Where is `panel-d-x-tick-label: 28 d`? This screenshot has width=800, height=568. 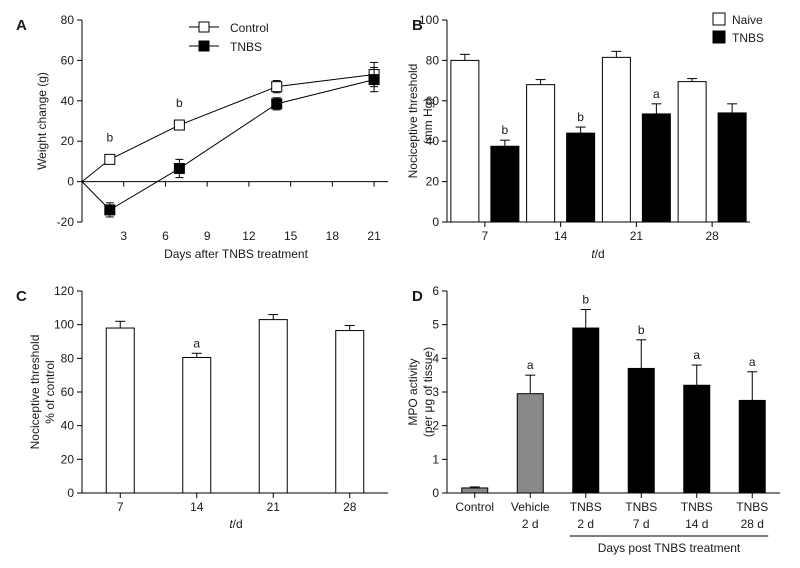
panel-d-x-tick-label: 28 d is located at coordinates (752, 524).